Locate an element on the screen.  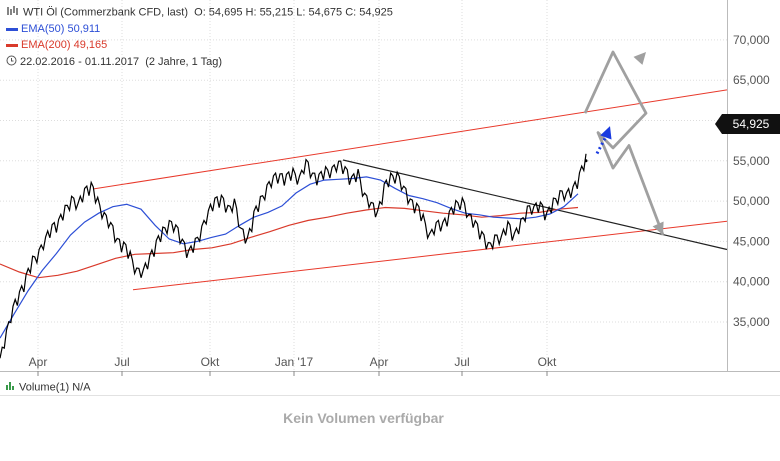
y-tick-label: 45,000 is located at coordinates (751, 241).